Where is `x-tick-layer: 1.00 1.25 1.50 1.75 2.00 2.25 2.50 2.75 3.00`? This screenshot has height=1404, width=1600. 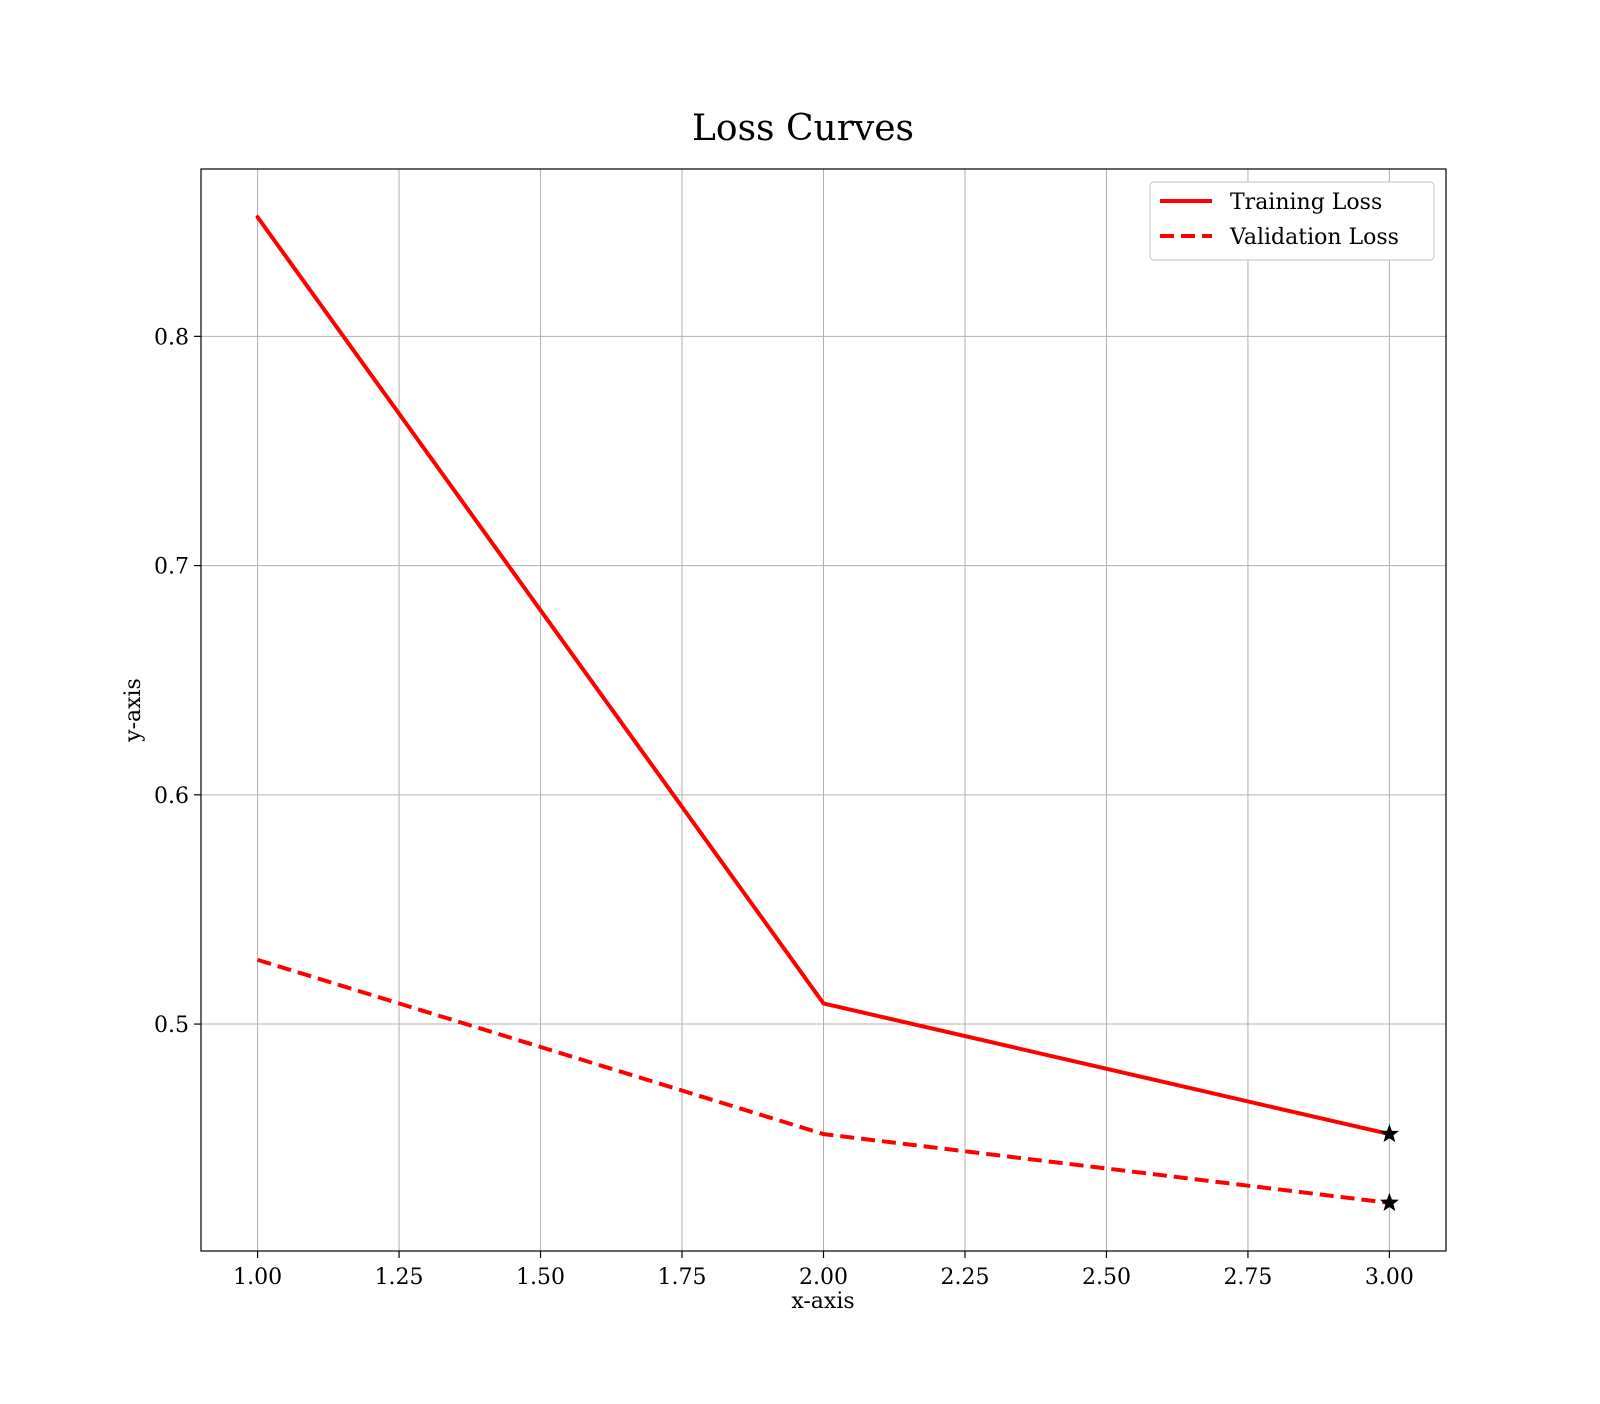 x-tick-layer: 1.00 1.25 1.50 1.75 2.00 2.25 2.50 2.75 3.00 is located at coordinates (823, 1270).